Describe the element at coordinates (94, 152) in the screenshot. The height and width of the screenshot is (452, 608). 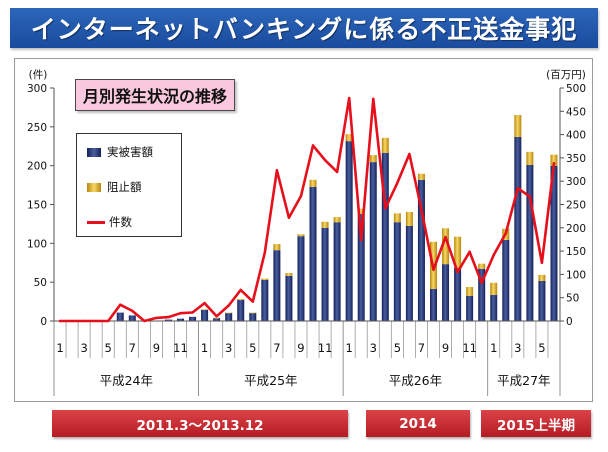
I see `legend-swatch-damage` at that location.